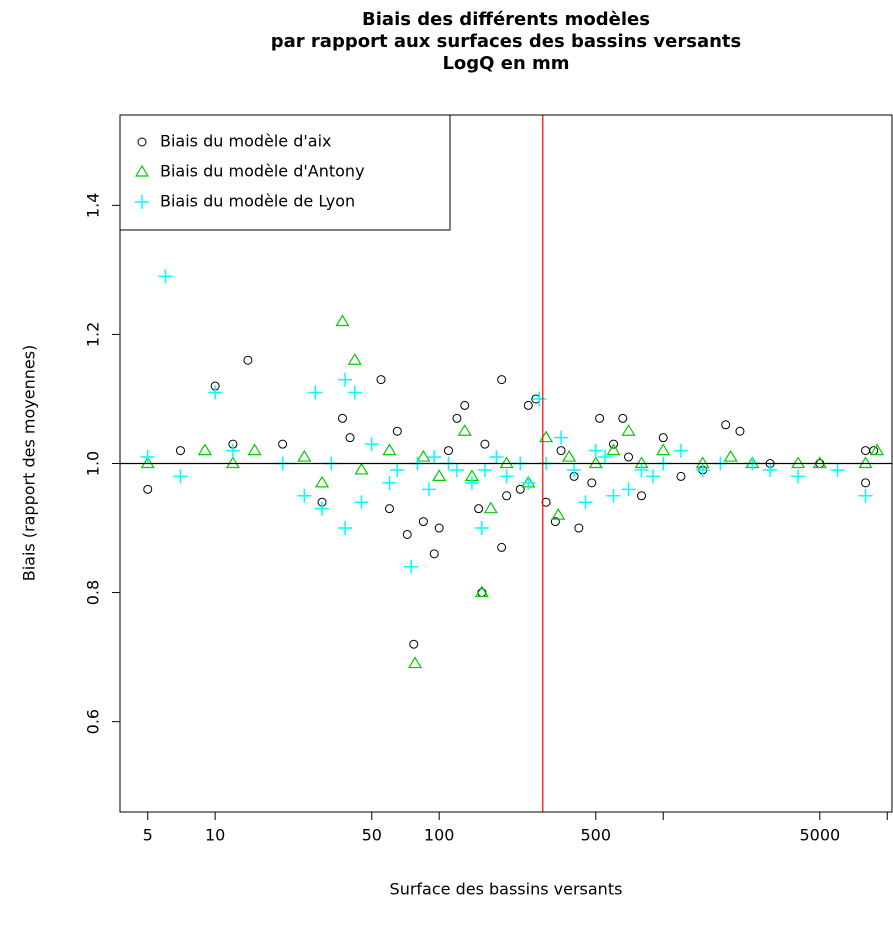  Describe the element at coordinates (93, 721) in the screenshot. I see `y-tick-label: 0.6` at that location.